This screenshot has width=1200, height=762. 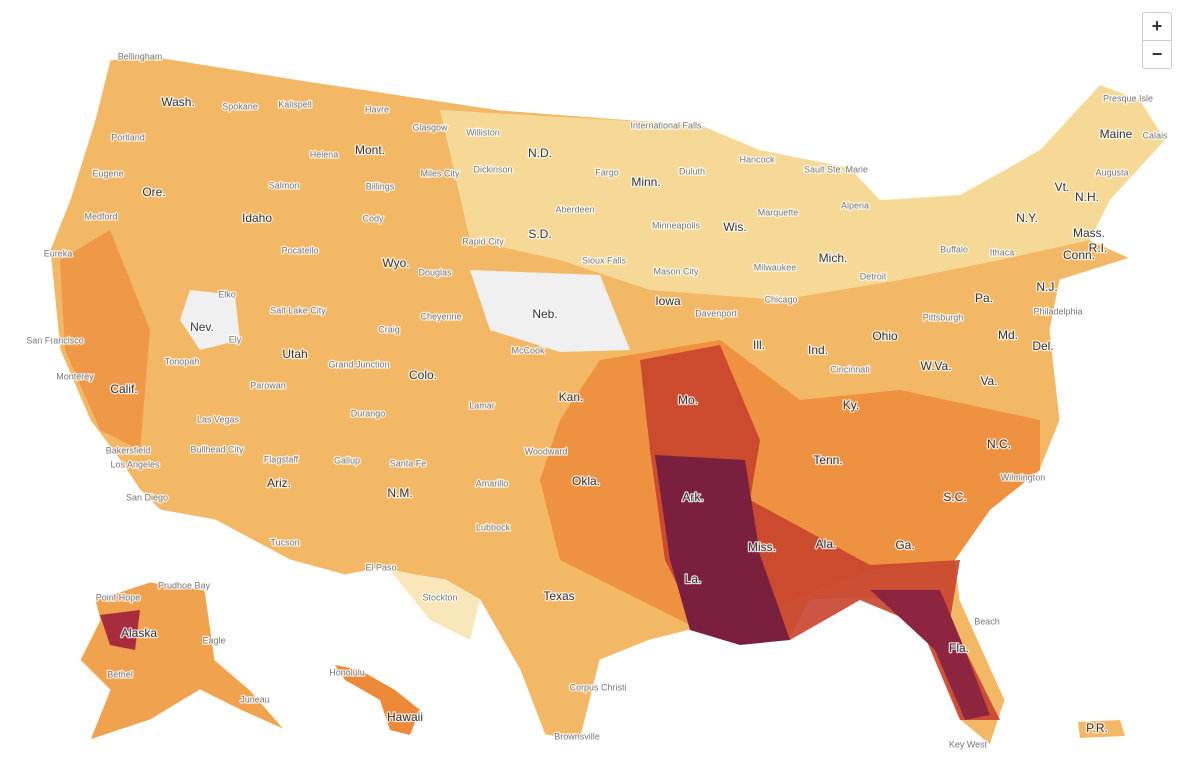 I want to click on state-label: Pa., so click(x=984, y=298).